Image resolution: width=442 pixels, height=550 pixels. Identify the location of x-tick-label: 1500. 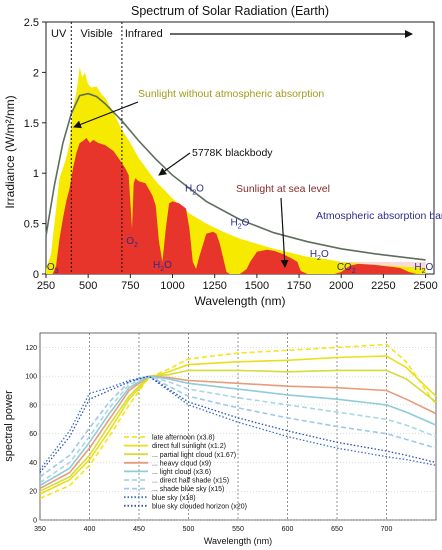
(257, 286).